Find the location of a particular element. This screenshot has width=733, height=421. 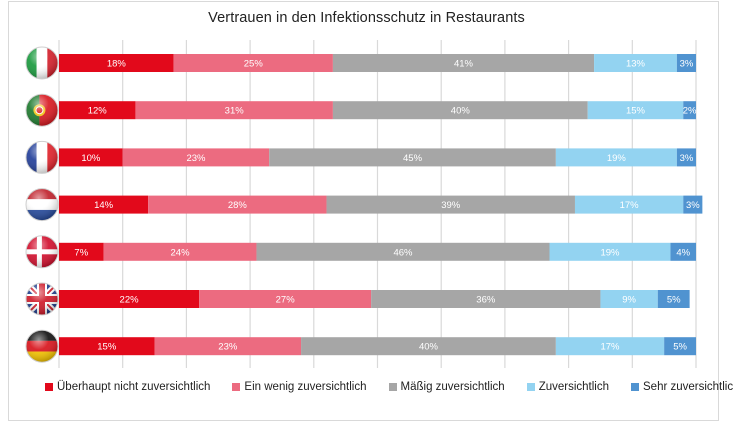

bar-row-dänemark: 7% 24% 46% 19% 4% is located at coordinates (377, 251).